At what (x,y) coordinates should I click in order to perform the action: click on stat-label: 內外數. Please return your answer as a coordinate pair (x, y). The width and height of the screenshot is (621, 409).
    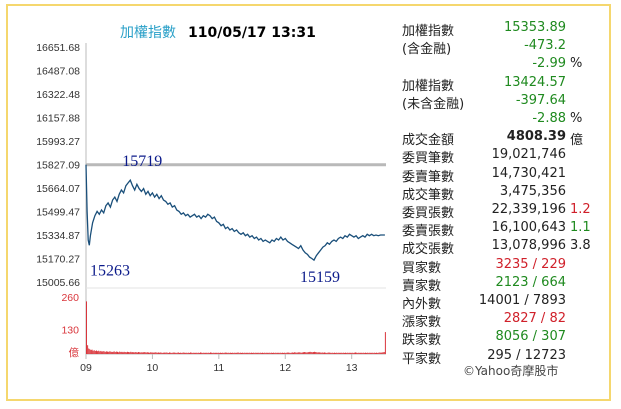
    Looking at the image, I should click on (422, 304).